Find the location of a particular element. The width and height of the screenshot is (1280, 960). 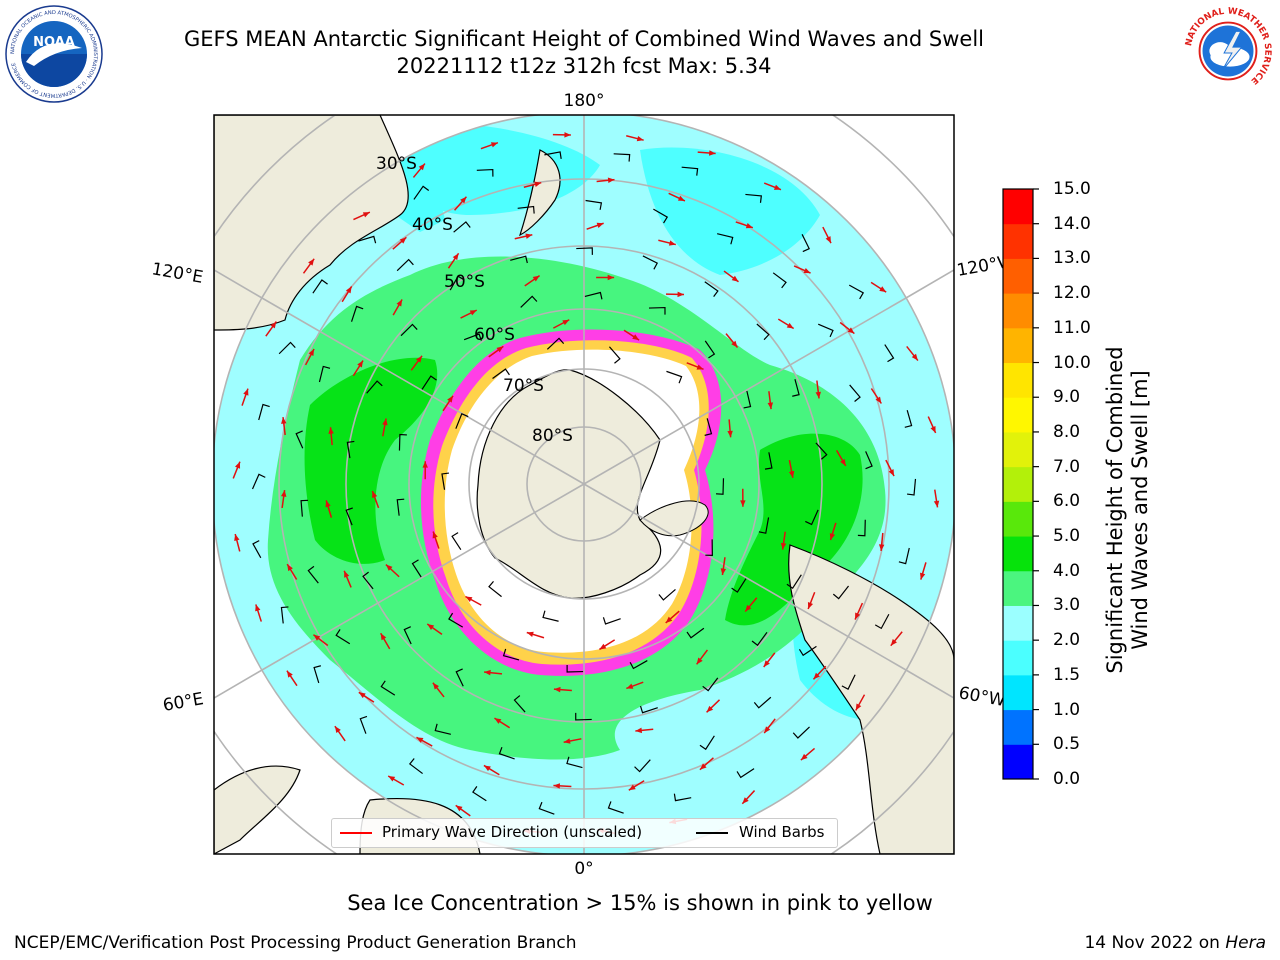

colorbar-tick-label: 5.0 is located at coordinates (1067, 536).